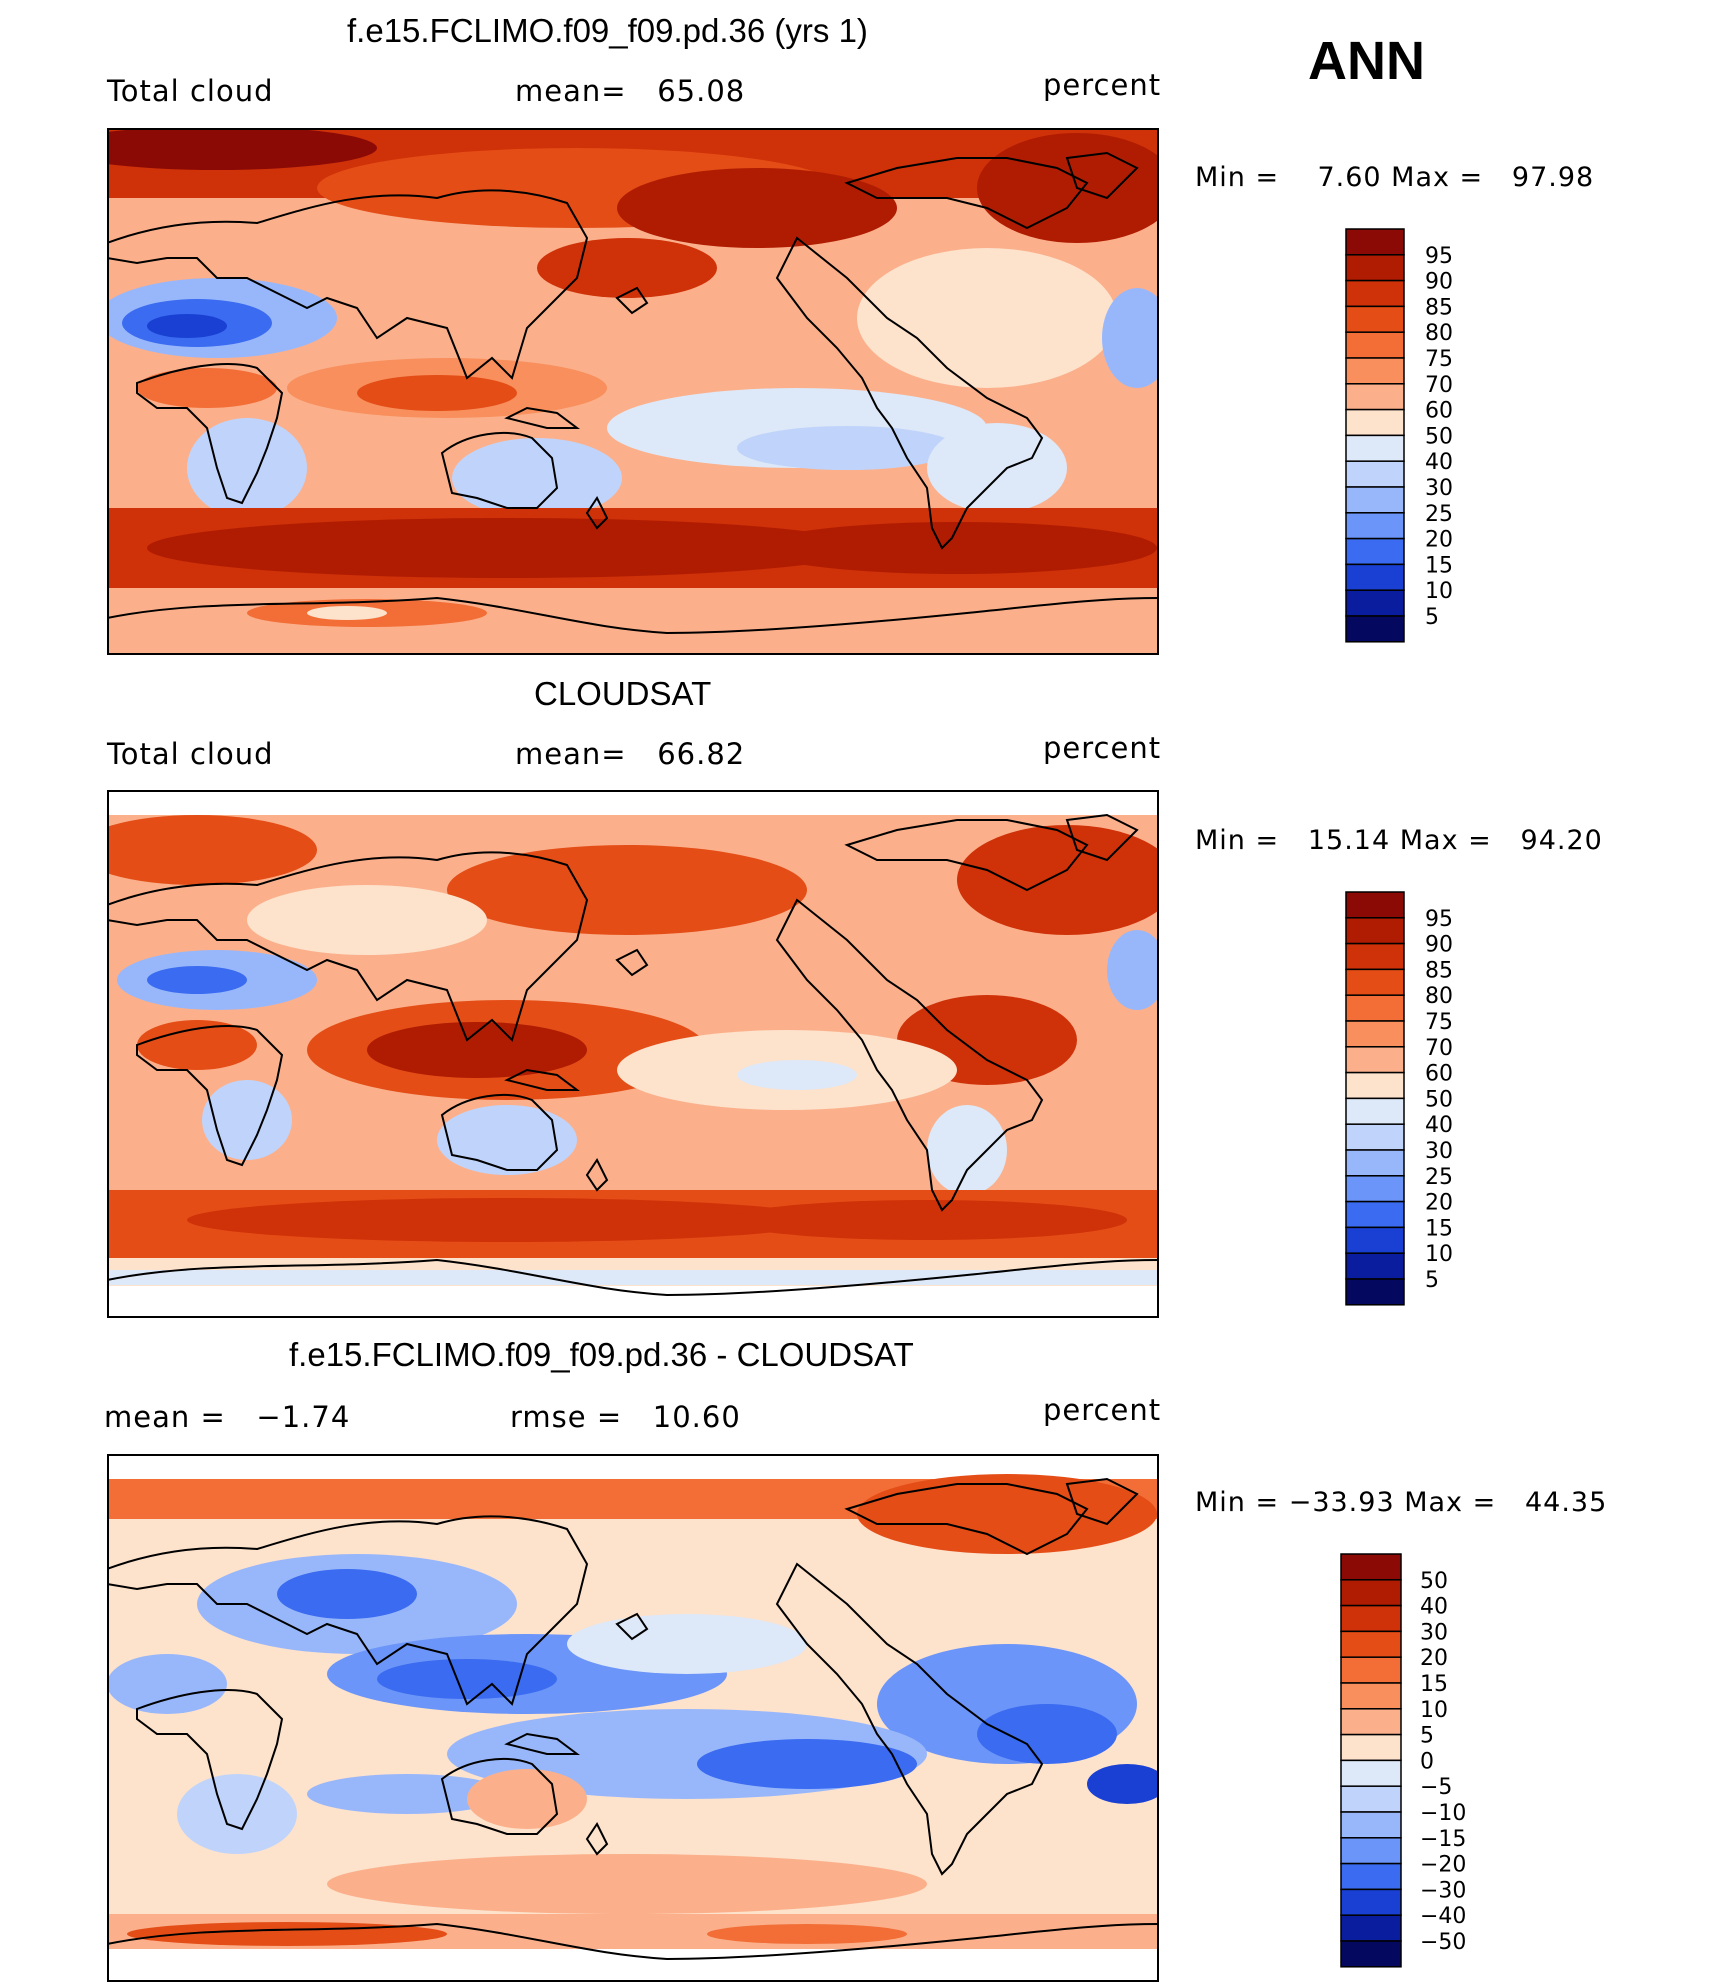  I want to click on colorbar-label: 30, so click(1434, 1632).